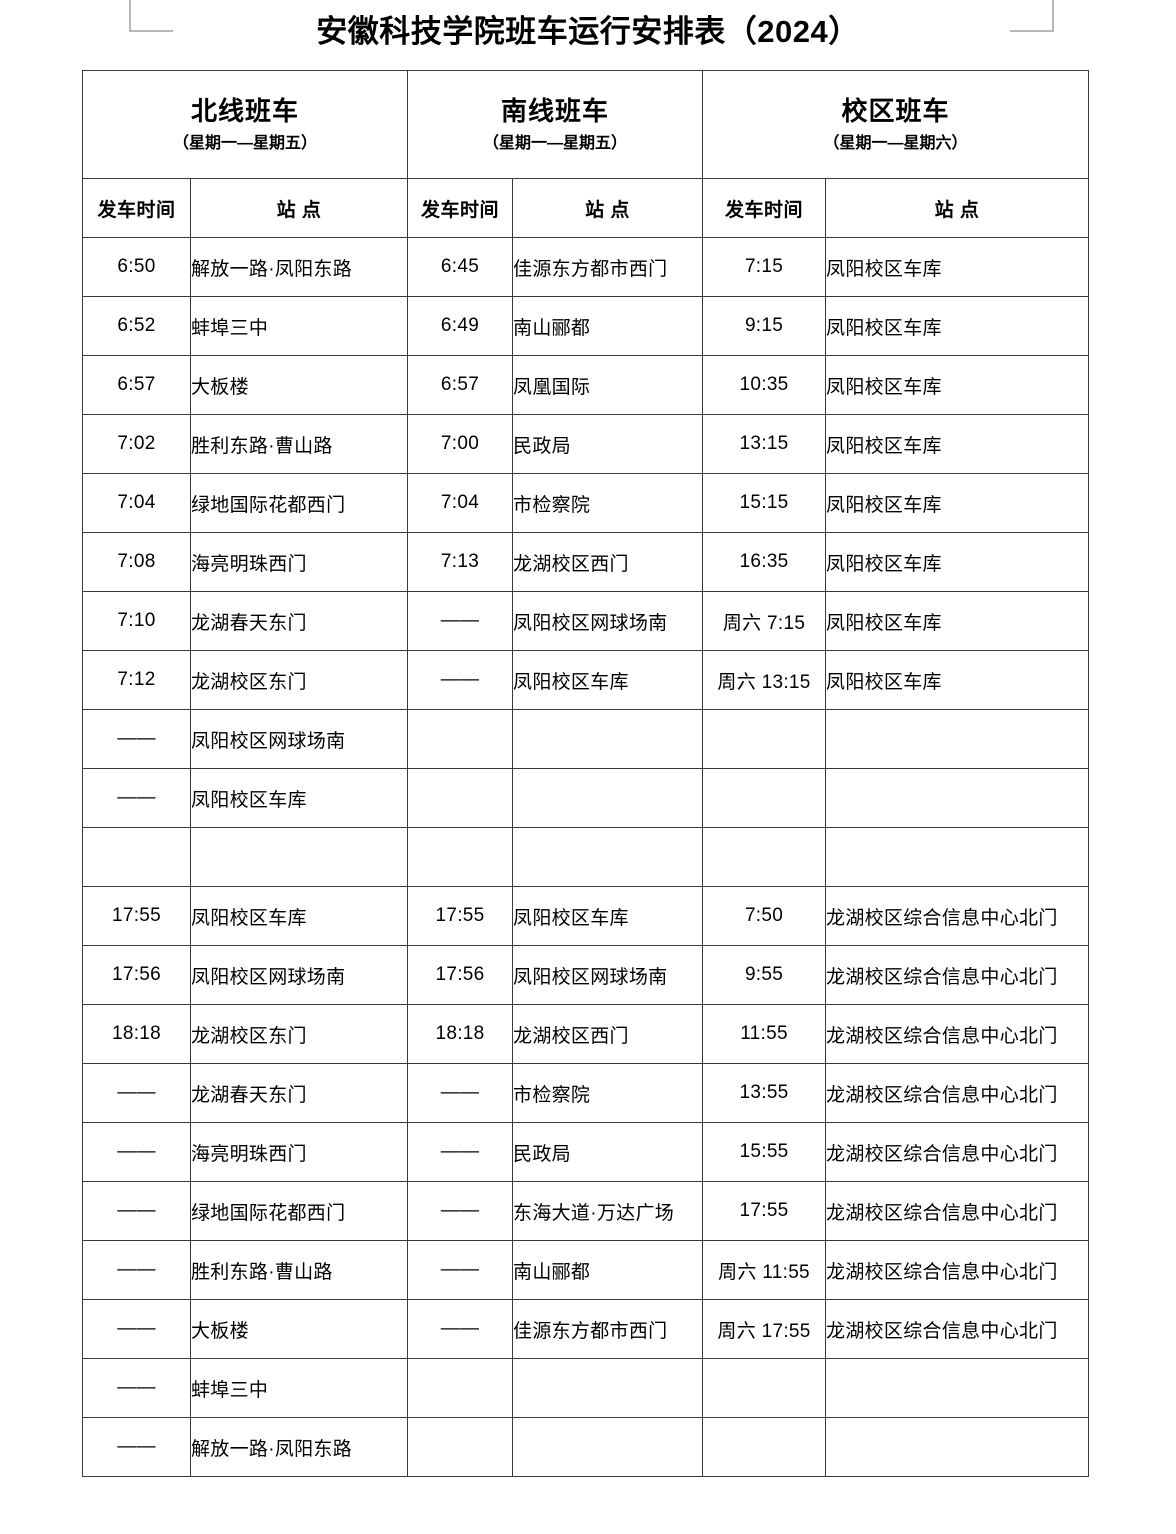 The height and width of the screenshot is (1534, 1176). I want to click on departure-time-north: 17:55, so click(136, 916).